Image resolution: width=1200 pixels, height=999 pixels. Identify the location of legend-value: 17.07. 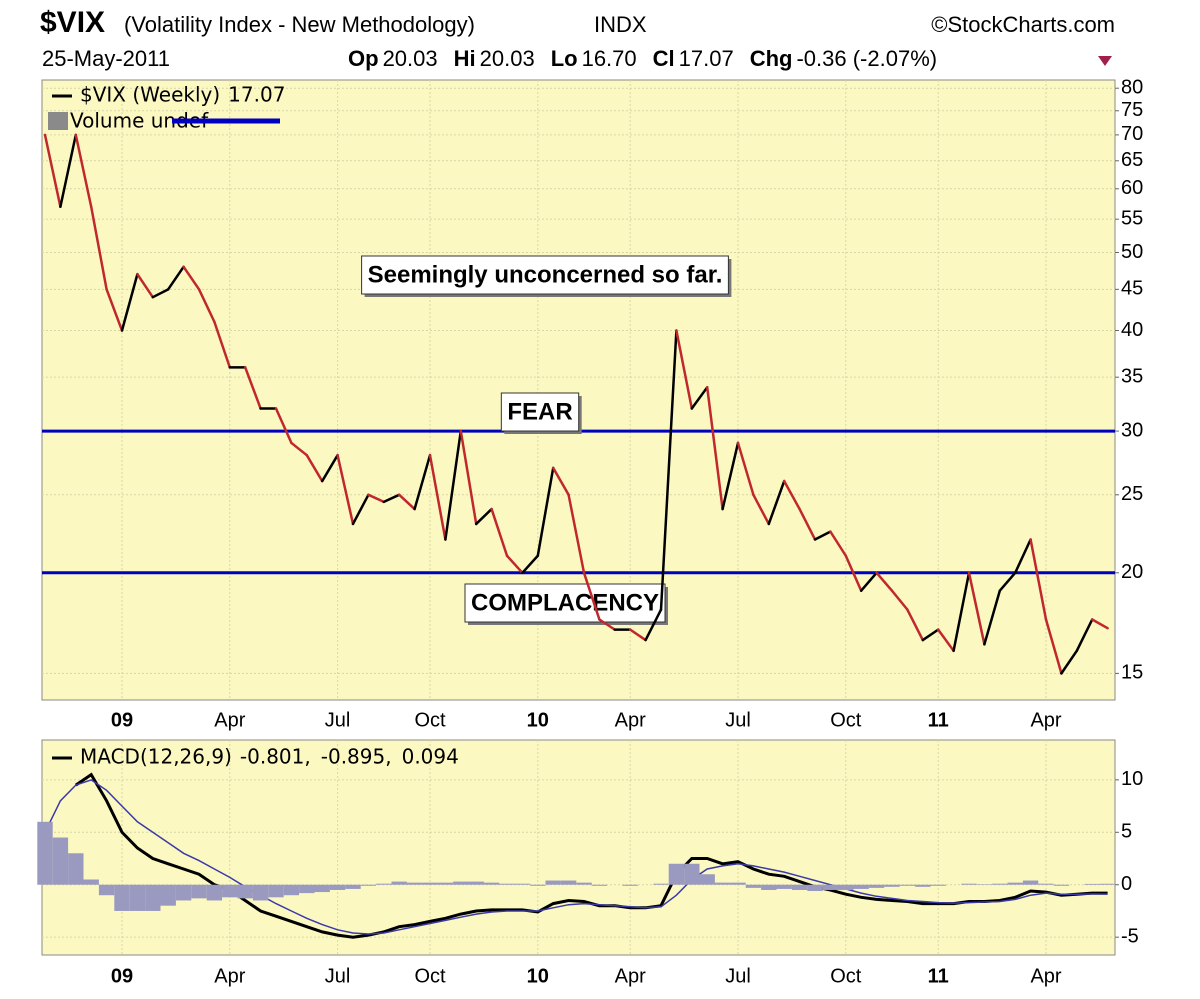
(256, 95).